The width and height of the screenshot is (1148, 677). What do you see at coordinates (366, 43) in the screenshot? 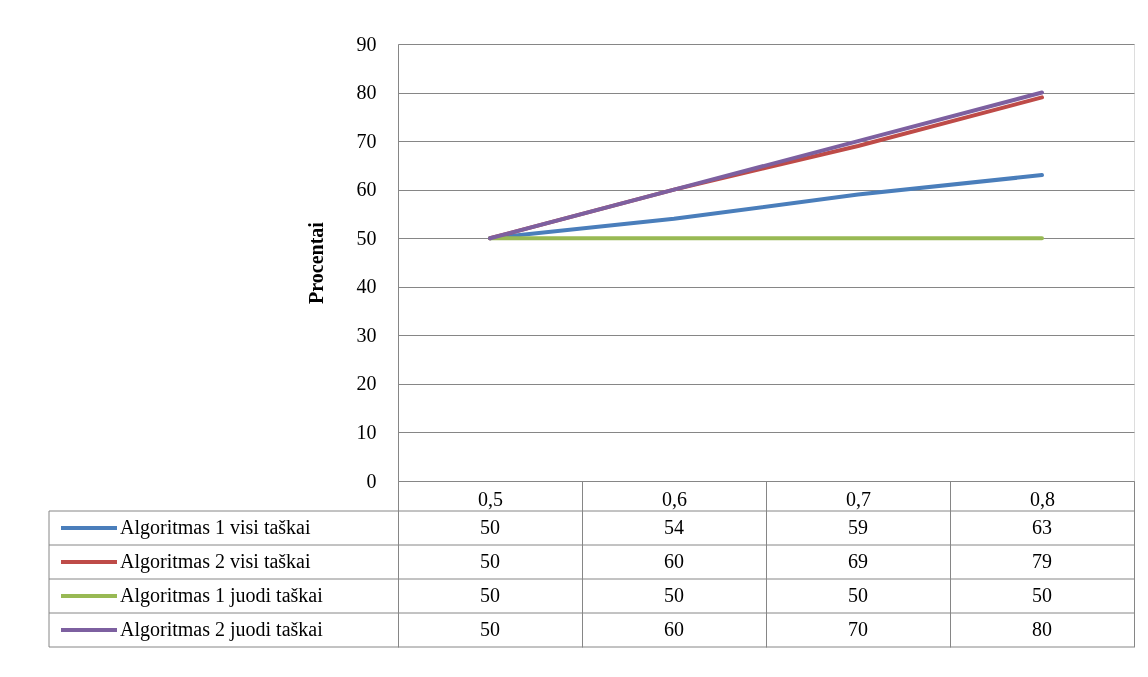
I see `y-tick-label: 90` at bounding box center [366, 43].